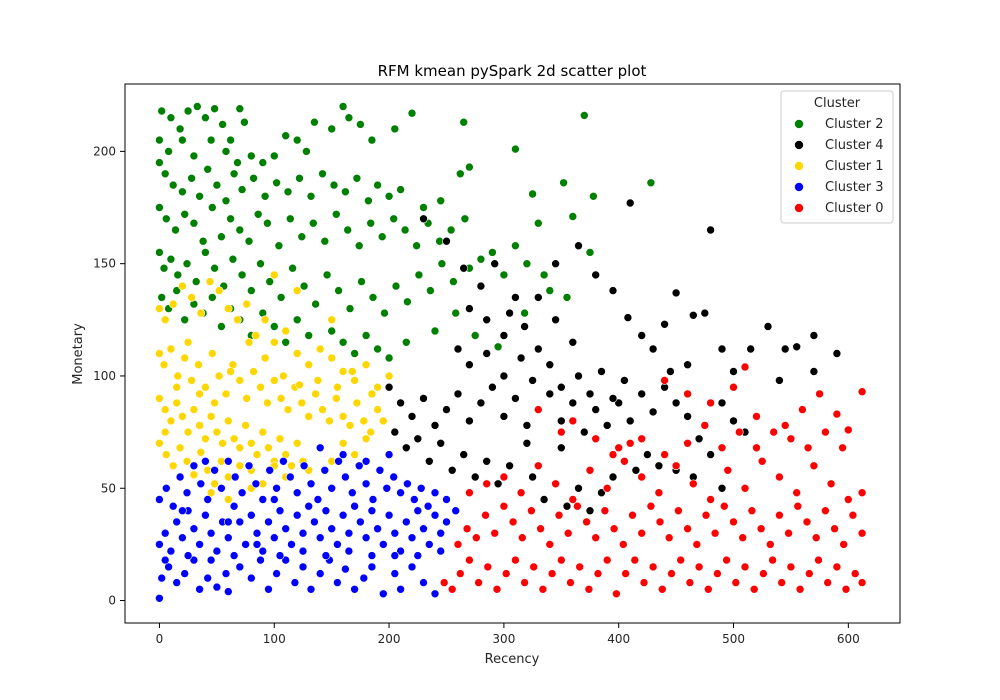 Image resolution: width=1000 pixels, height=700 pixels. Describe the element at coordinates (104, 376) in the screenshot. I see `y-tick-label: 100` at that location.